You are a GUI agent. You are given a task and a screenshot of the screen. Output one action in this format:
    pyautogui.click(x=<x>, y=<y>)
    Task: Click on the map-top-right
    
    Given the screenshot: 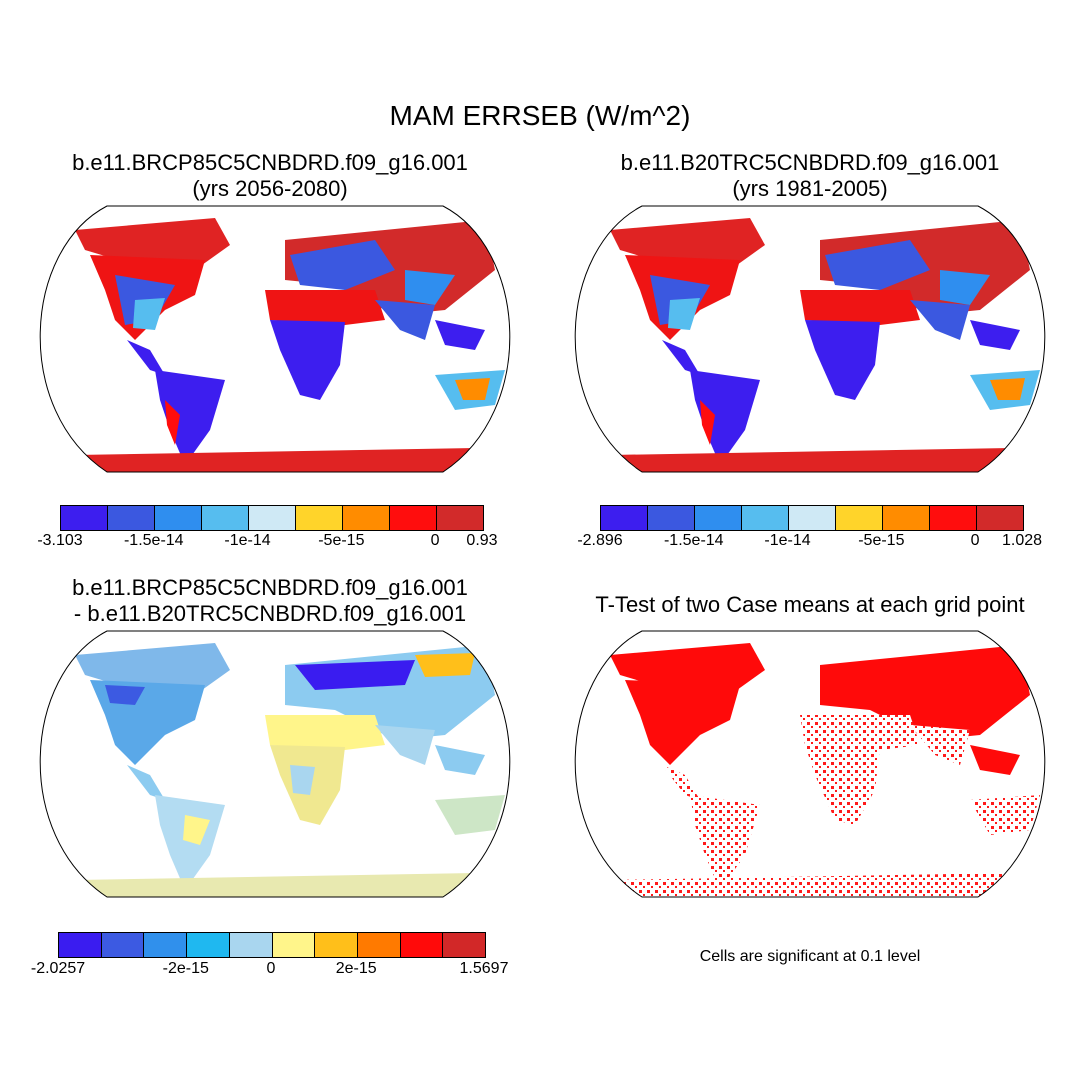 What is the action you would take?
    pyautogui.click(x=810, y=339)
    